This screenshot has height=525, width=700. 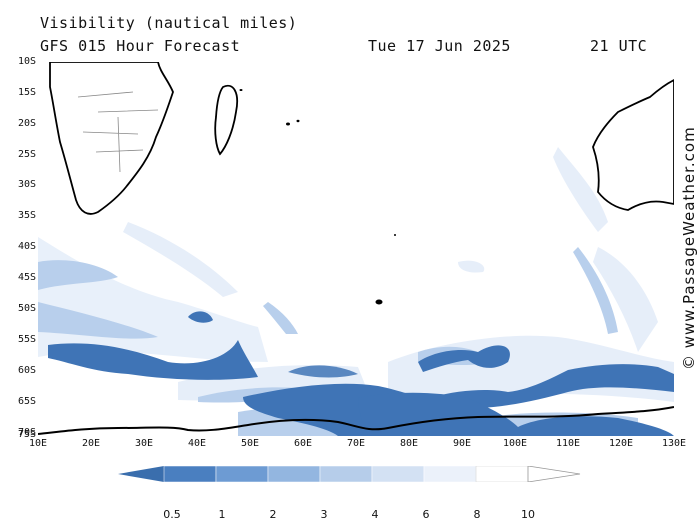 I want to click on lat-label: 60S, so click(x=26, y=370).